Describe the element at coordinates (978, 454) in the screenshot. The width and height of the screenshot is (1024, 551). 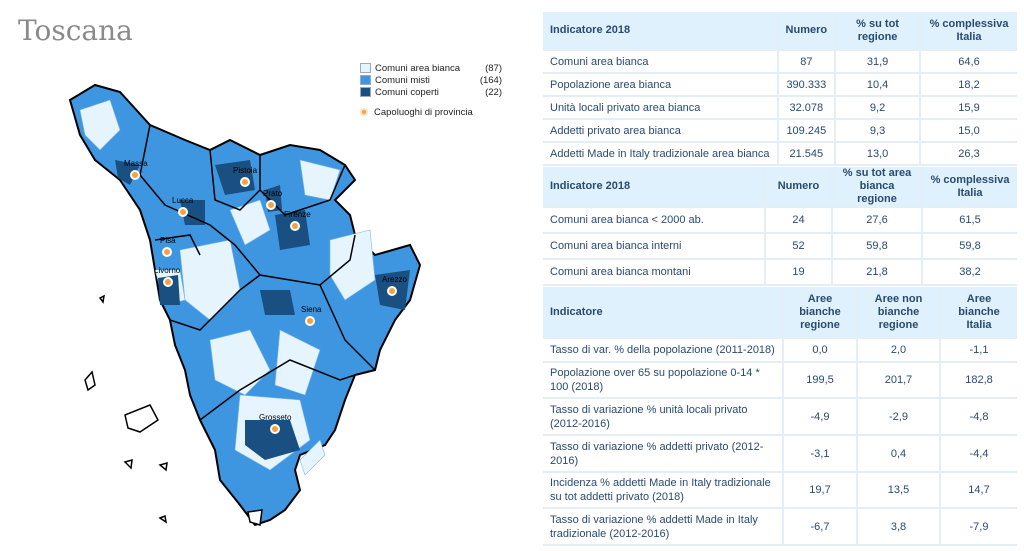
I see `table-cell: -4,4` at that location.